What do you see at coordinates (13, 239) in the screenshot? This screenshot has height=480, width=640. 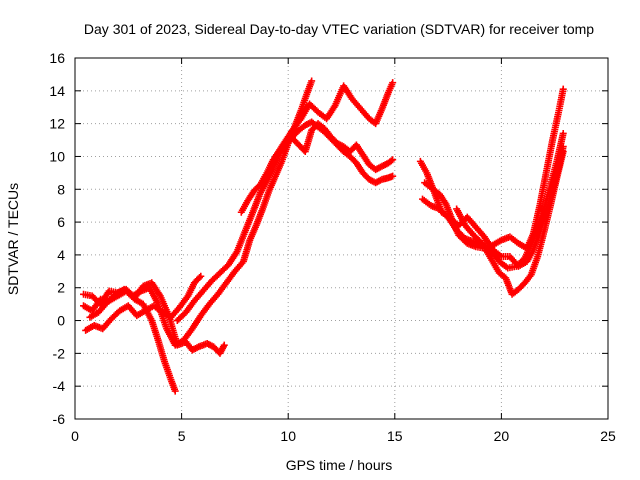 I see `y-axis-label: SDTVAR / TECUs` at bounding box center [13, 239].